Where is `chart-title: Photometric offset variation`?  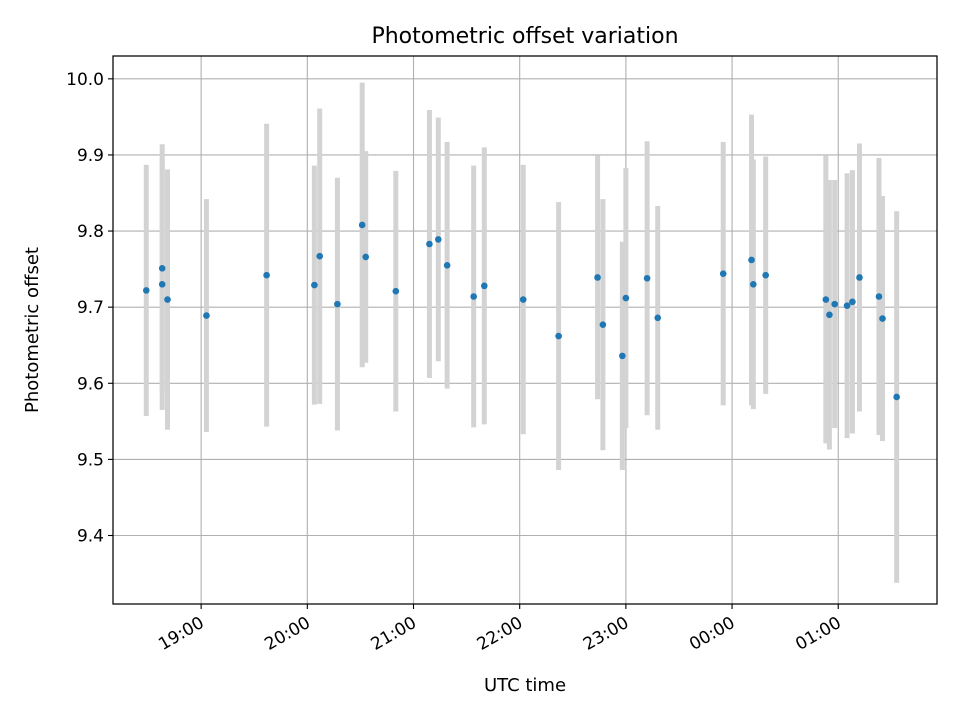
chart-title: Photometric offset variation is located at coordinates (524, 36).